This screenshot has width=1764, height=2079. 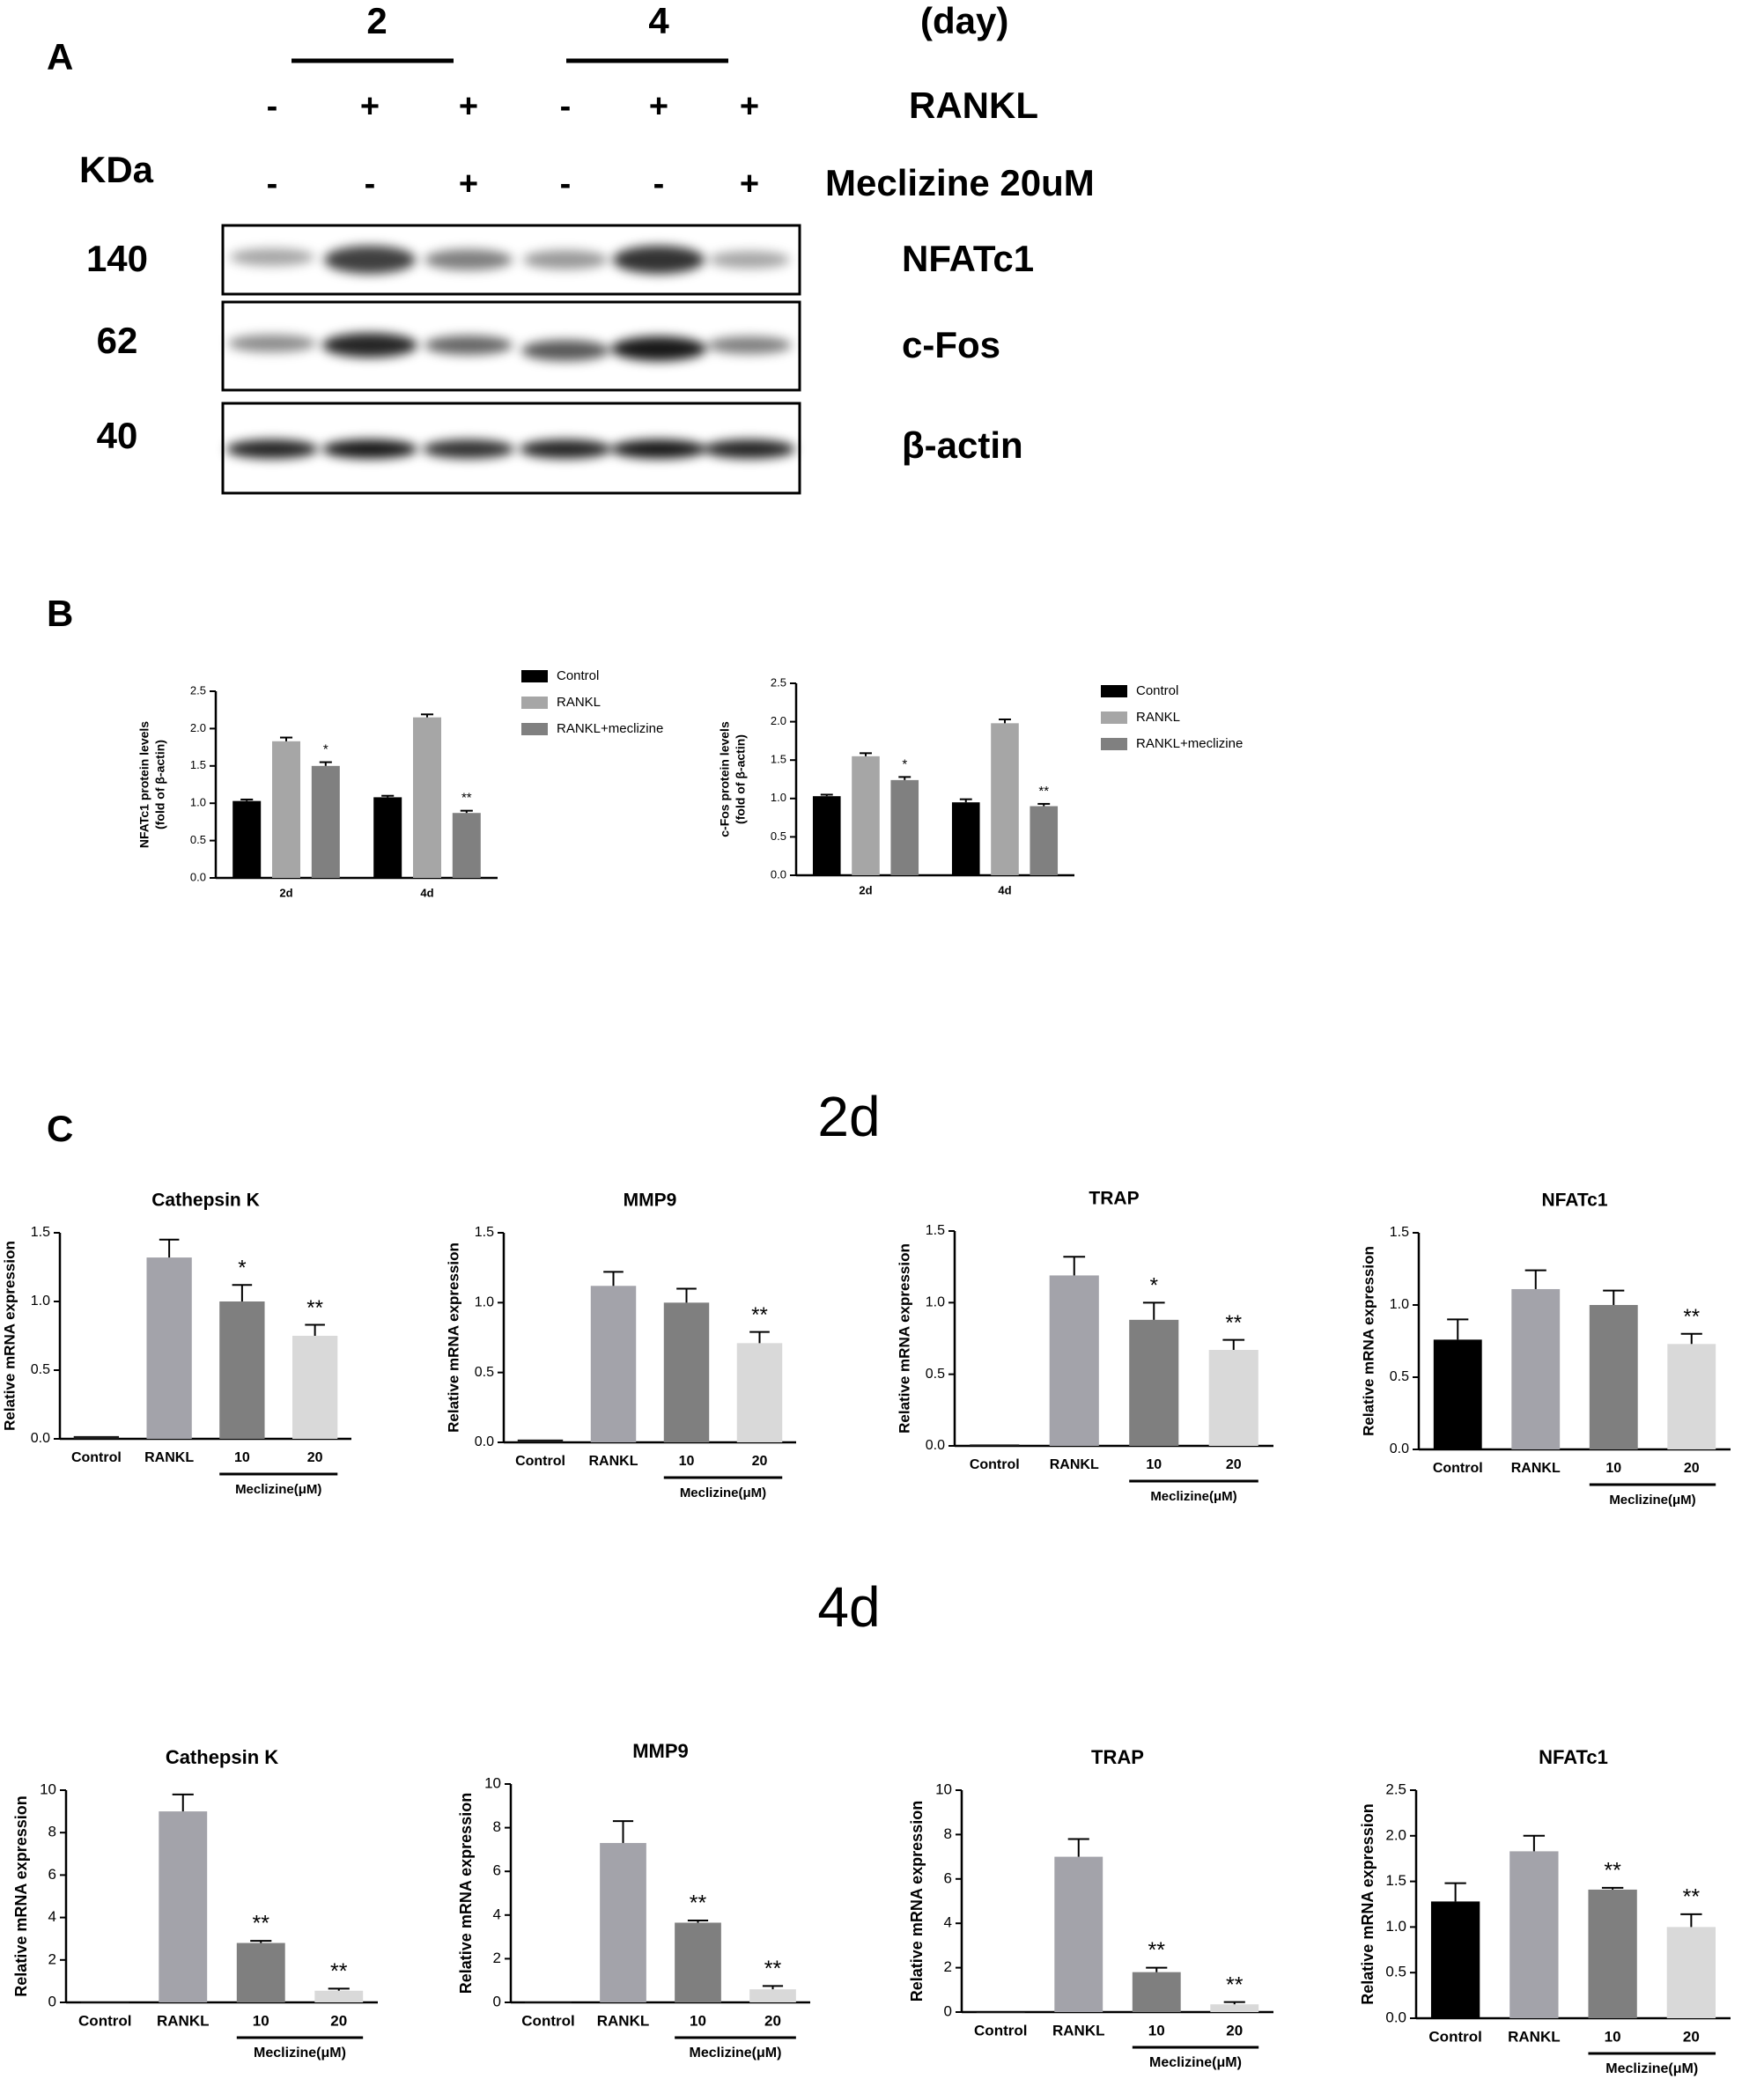 What do you see at coordinates (658, 20) in the screenshot?
I see `day-label: 4` at bounding box center [658, 20].